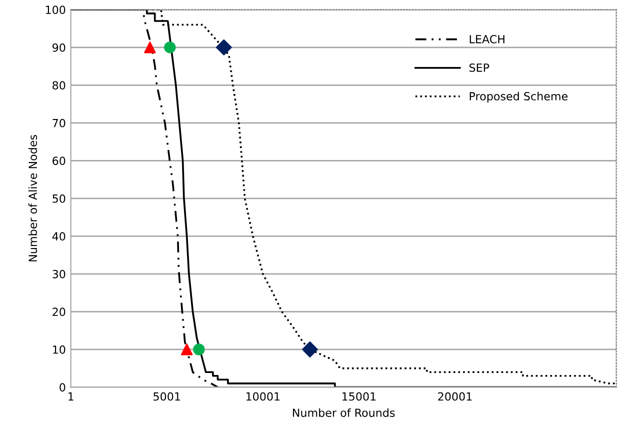 This screenshot has height=439, width=638. What do you see at coordinates (59, 349) in the screenshot?
I see `y-tick-label: 10` at bounding box center [59, 349].